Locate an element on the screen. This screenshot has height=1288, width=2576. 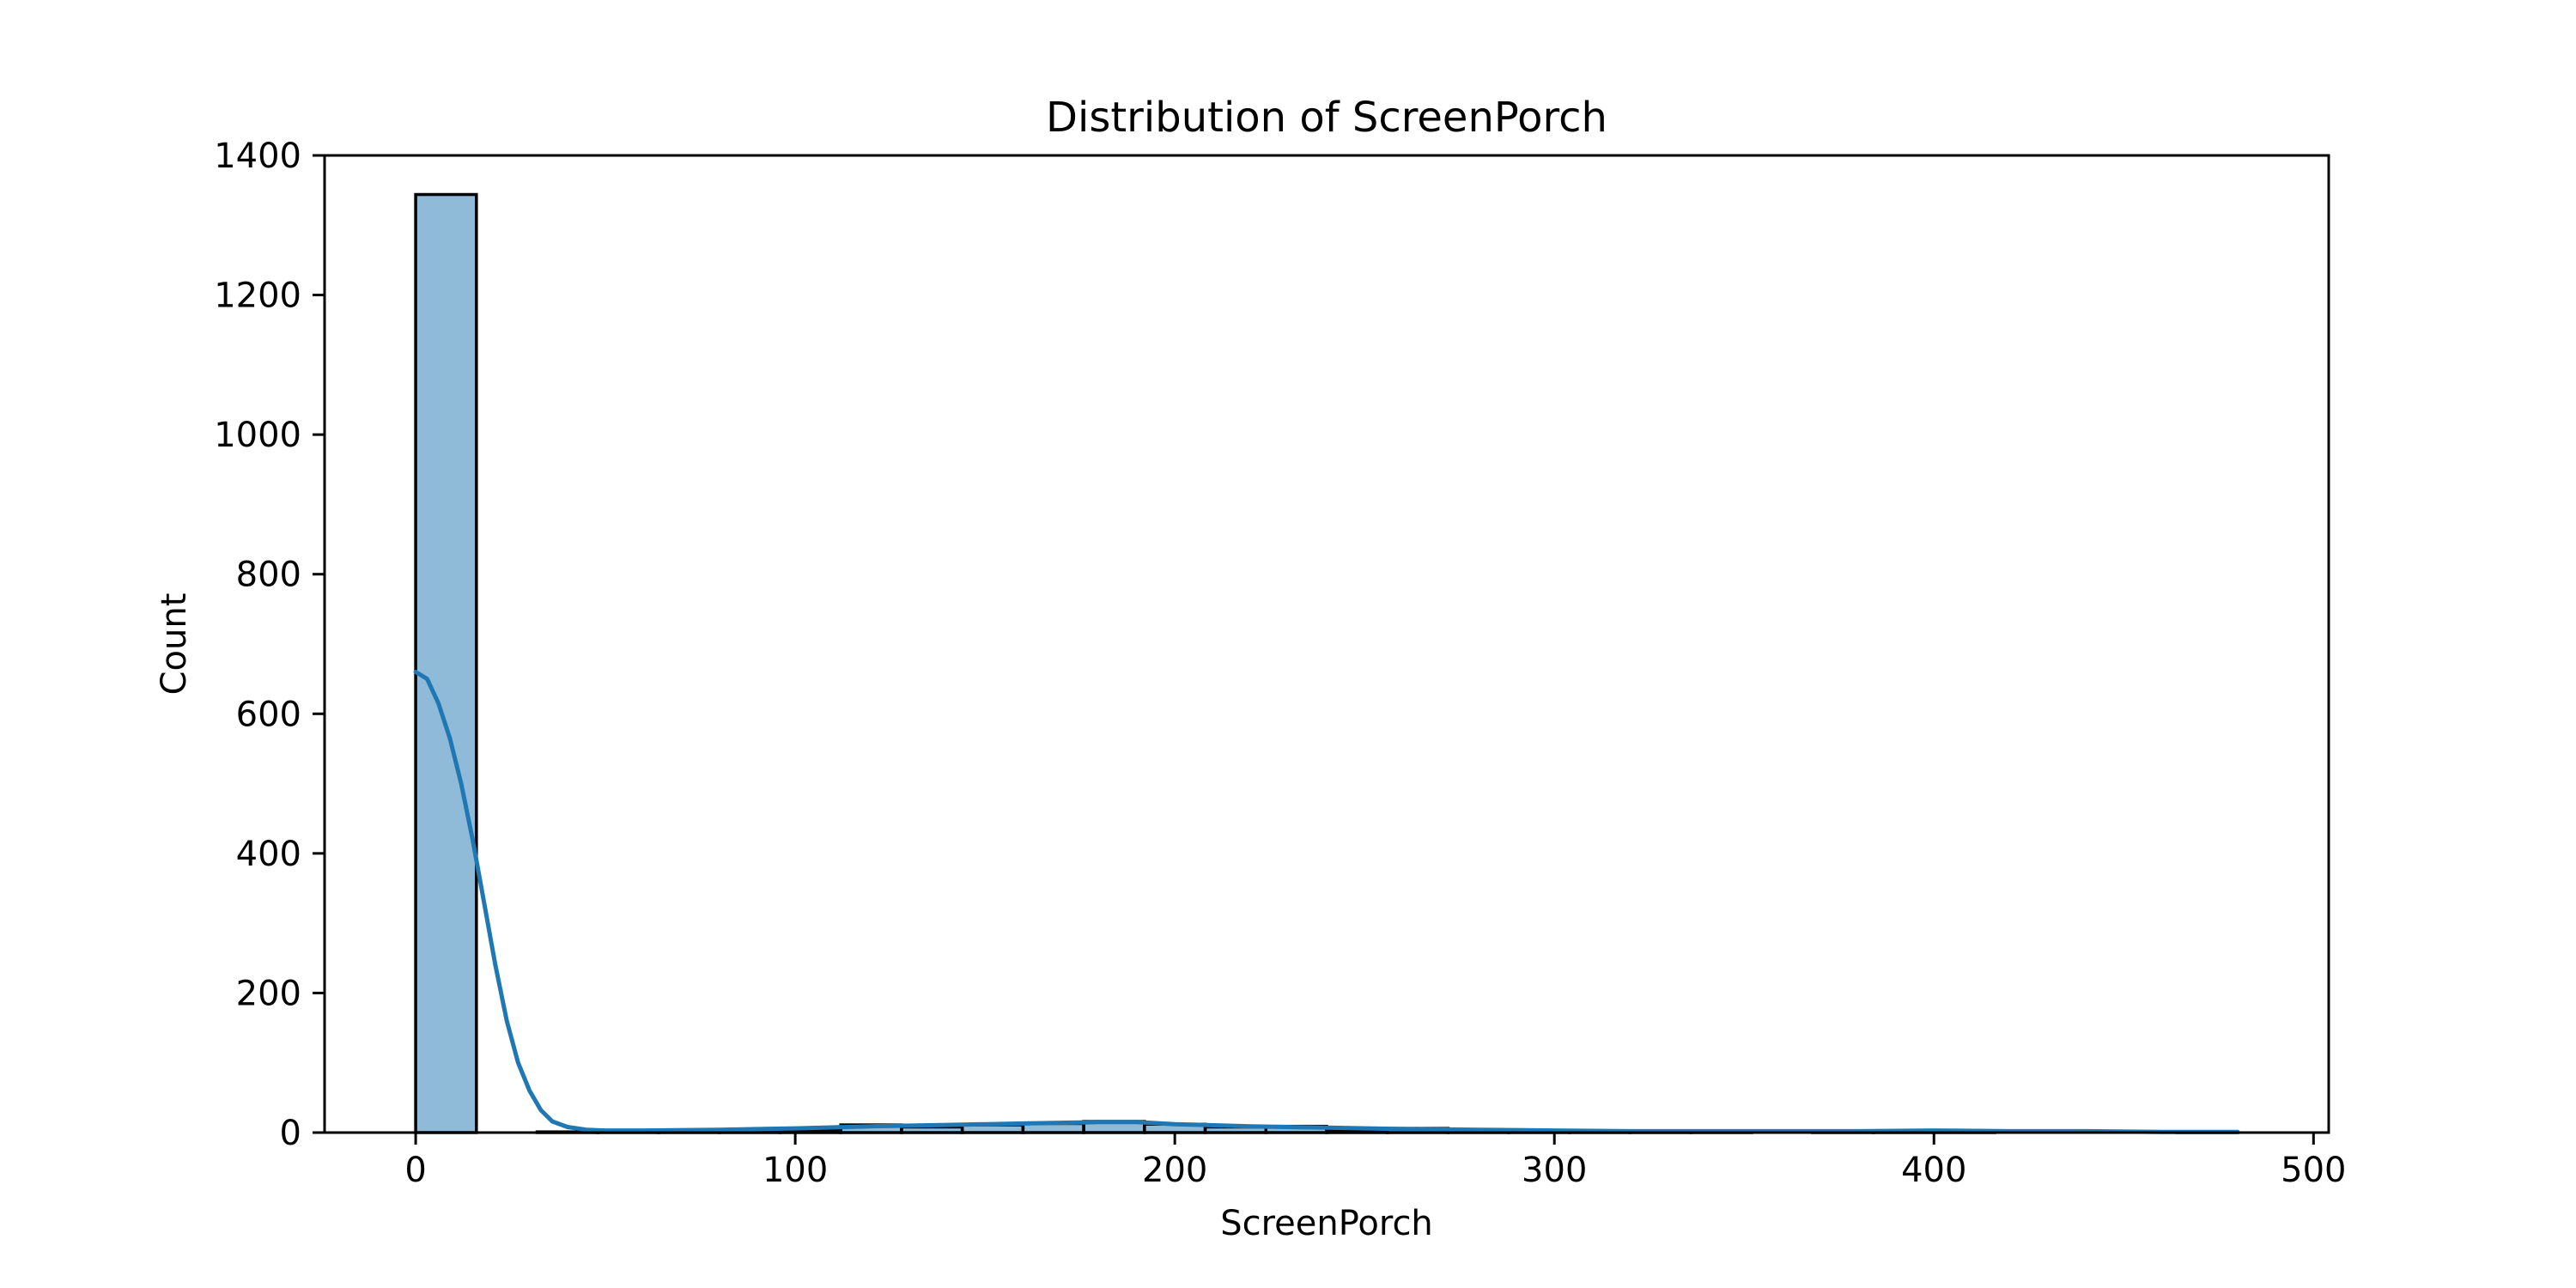
x-tick-label: 200 is located at coordinates (1174, 1170).